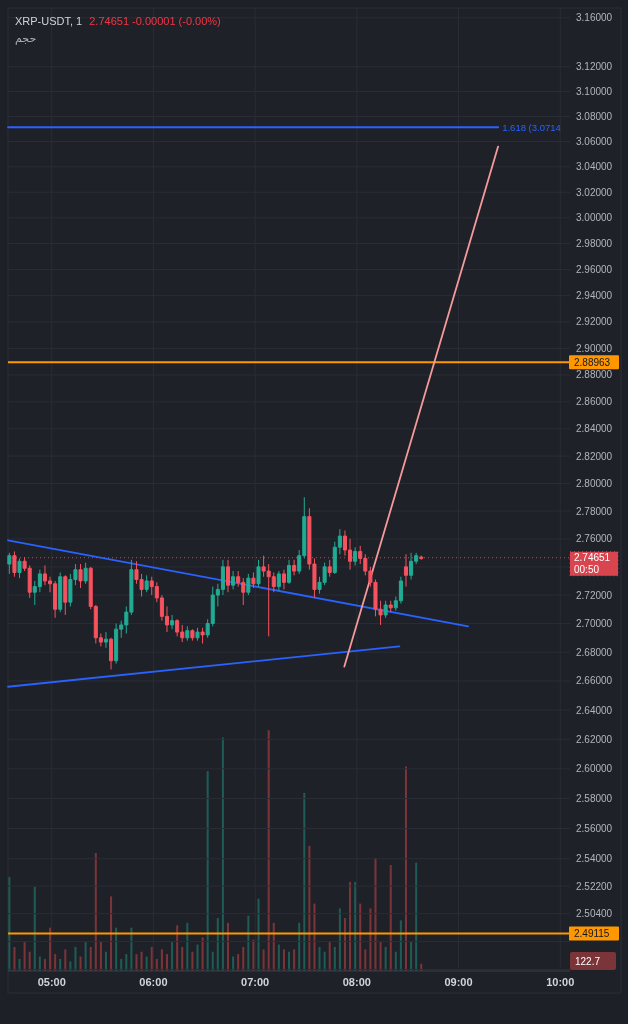 This screenshot has height=1024, width=628. I want to click on subtitle: 2.74651 -0.00001 (-0.00%), so click(155, 21).